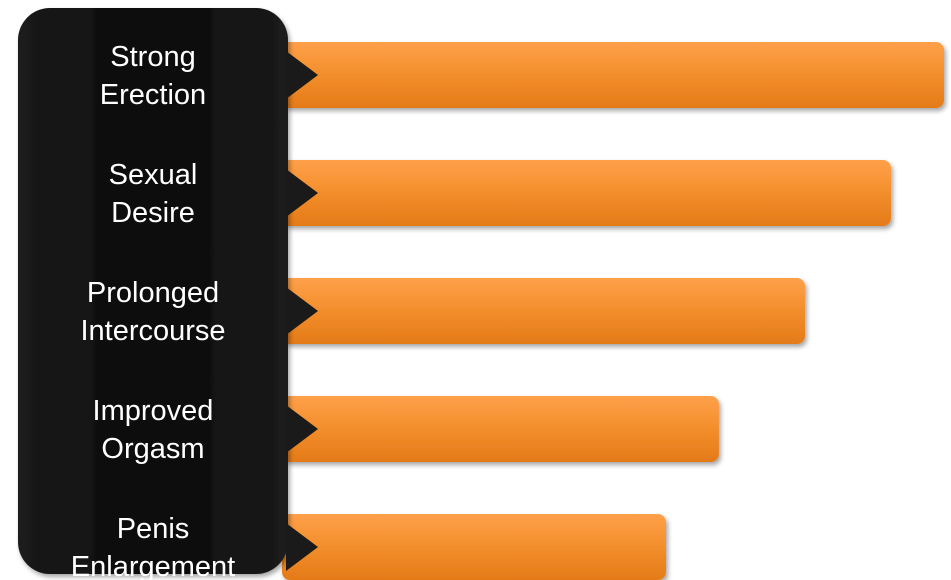 This screenshot has width=951, height=580. I want to click on category-label: Erection, so click(153, 95).